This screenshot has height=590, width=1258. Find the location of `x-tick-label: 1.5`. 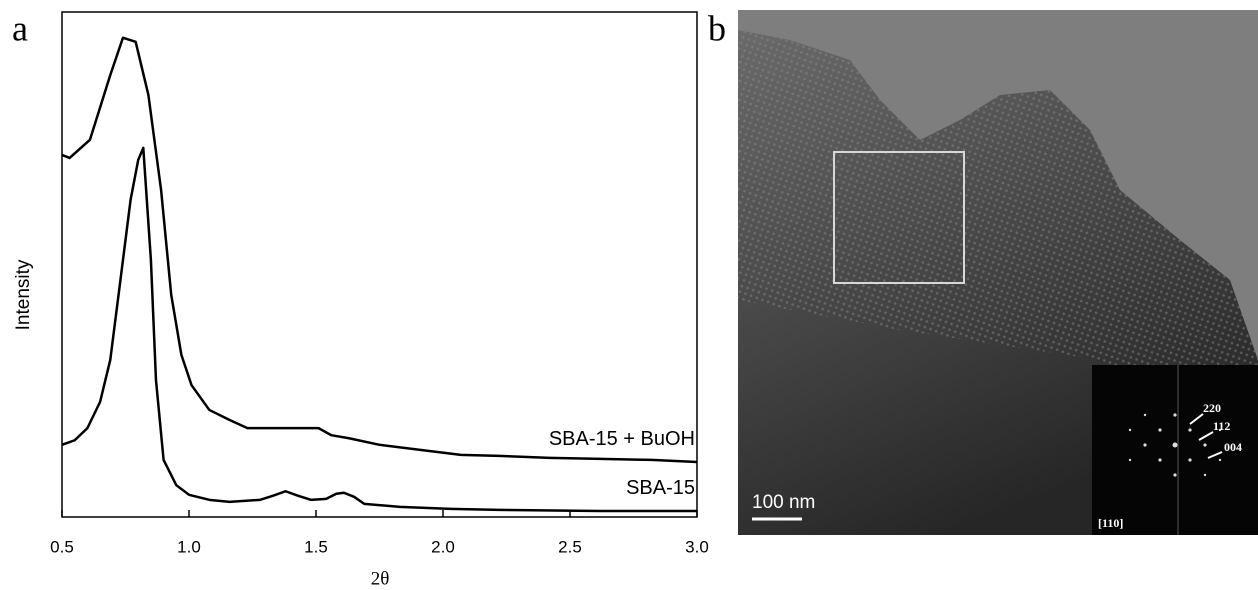

x-tick-label: 1.5 is located at coordinates (316, 546).